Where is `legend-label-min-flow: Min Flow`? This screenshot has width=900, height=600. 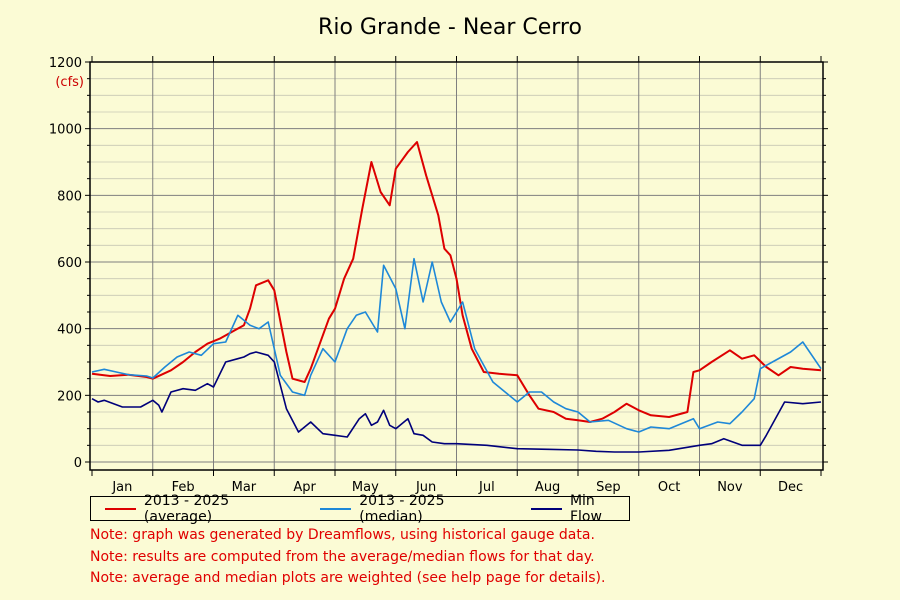 legend-label-min-flow: Min Flow is located at coordinates (585, 508).